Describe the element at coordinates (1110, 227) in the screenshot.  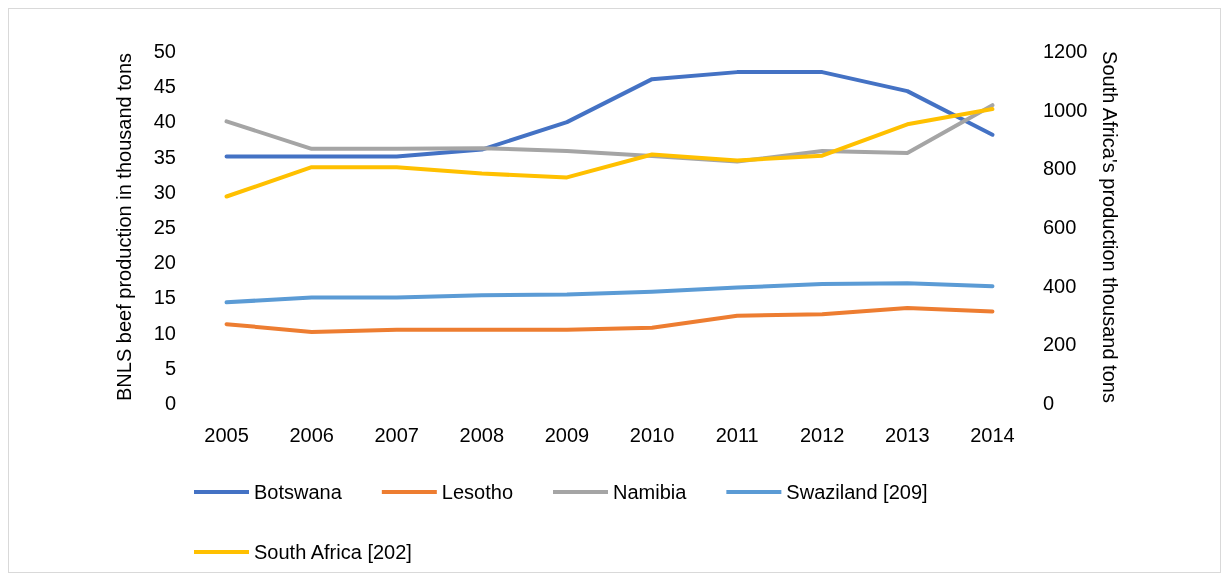
I see `y2-axis-title: South Africa's production thousand tons` at that location.